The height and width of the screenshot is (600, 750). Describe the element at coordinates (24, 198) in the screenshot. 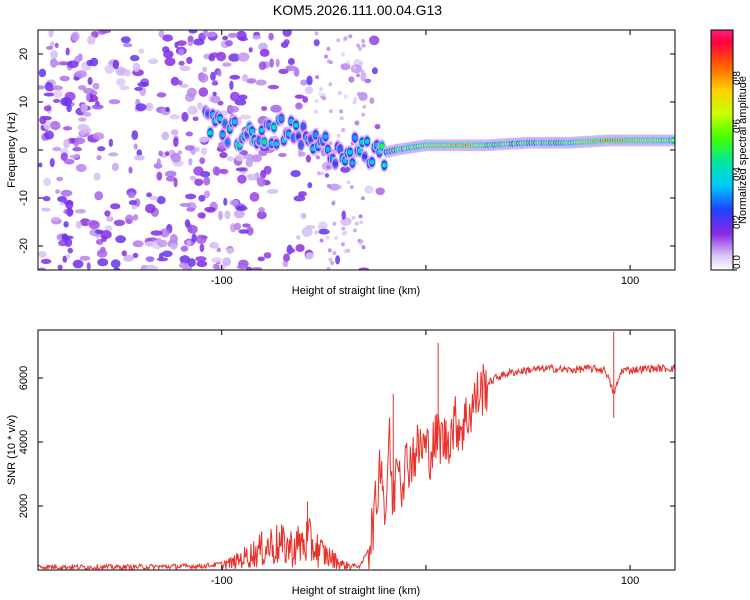

I see `spectrogram-y-tick-label: -10` at that location.